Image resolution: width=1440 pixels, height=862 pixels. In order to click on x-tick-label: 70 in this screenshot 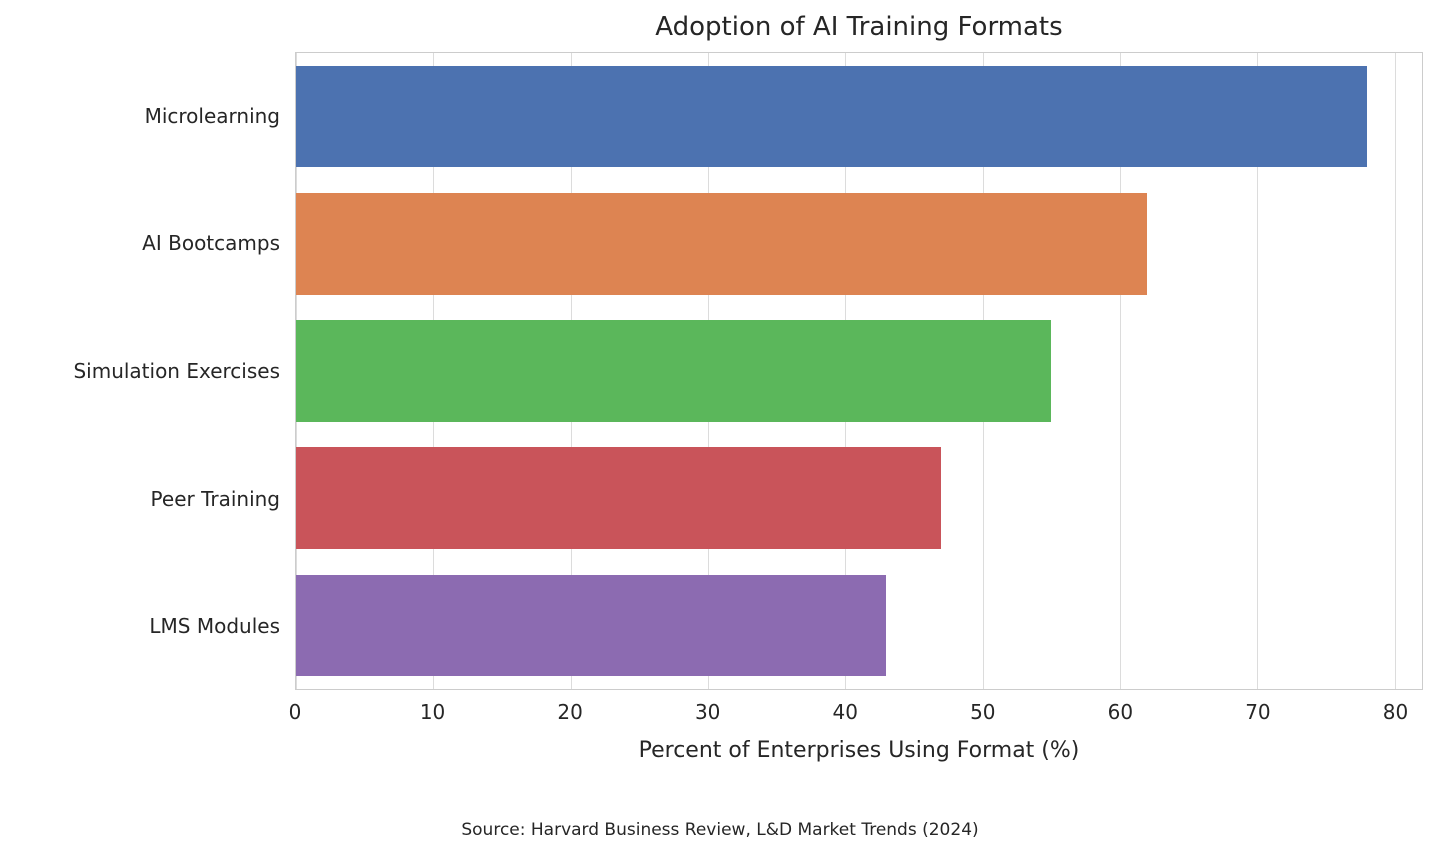, I will do `click(1258, 712)`.